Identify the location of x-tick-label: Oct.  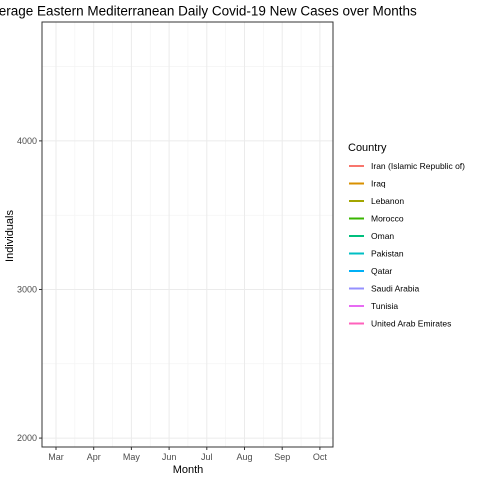
(320, 457).